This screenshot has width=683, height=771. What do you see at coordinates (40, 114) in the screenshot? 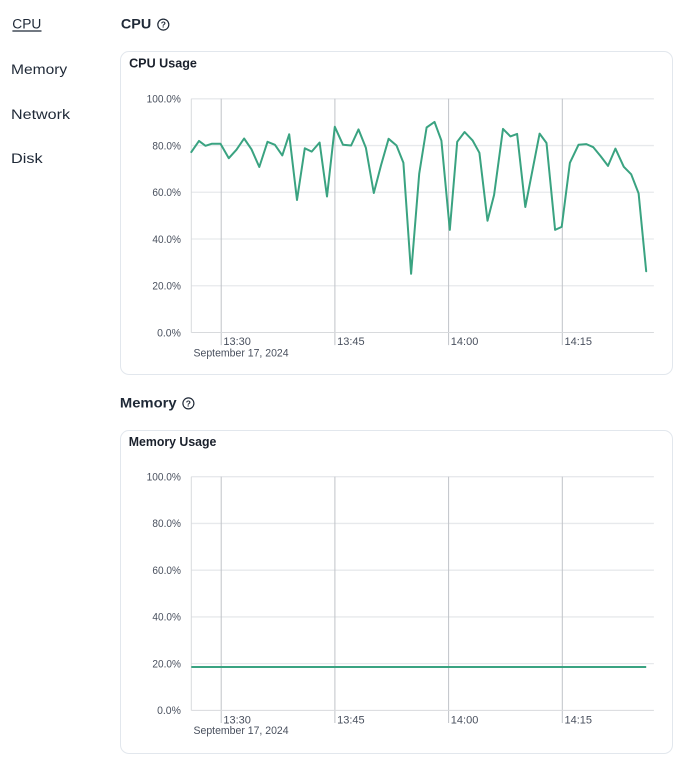
I see `svg-text: Network` at bounding box center [40, 114].